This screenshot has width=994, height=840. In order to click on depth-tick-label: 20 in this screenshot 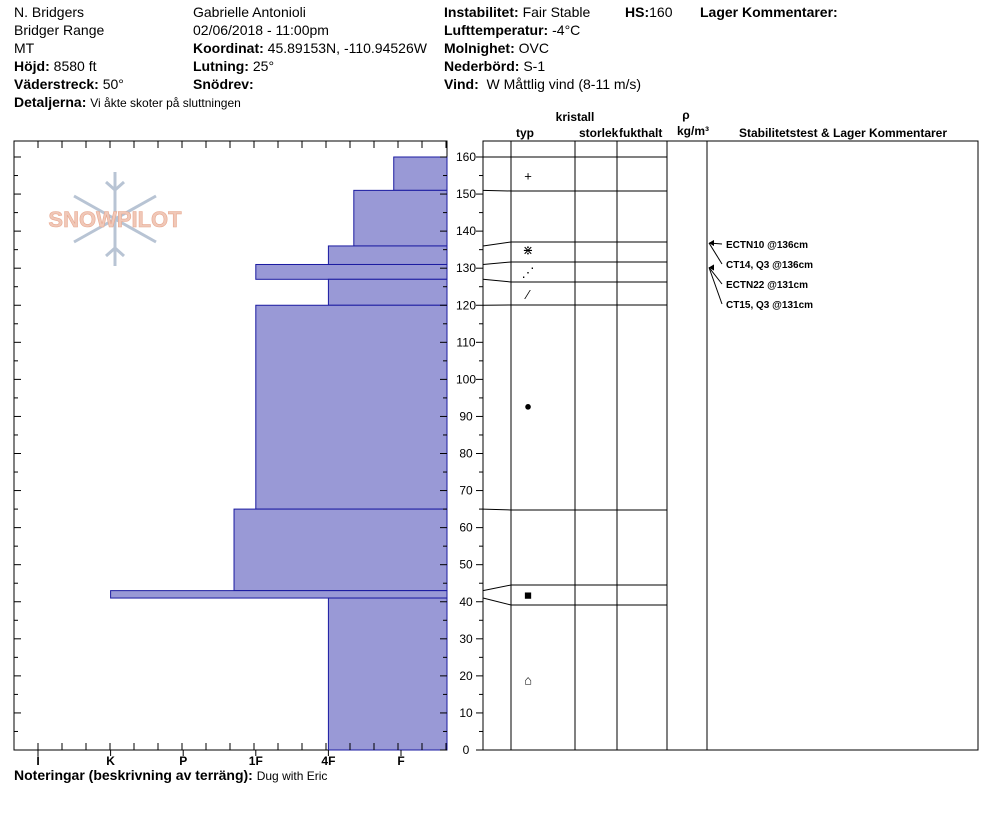, I will do `click(466, 676)`.